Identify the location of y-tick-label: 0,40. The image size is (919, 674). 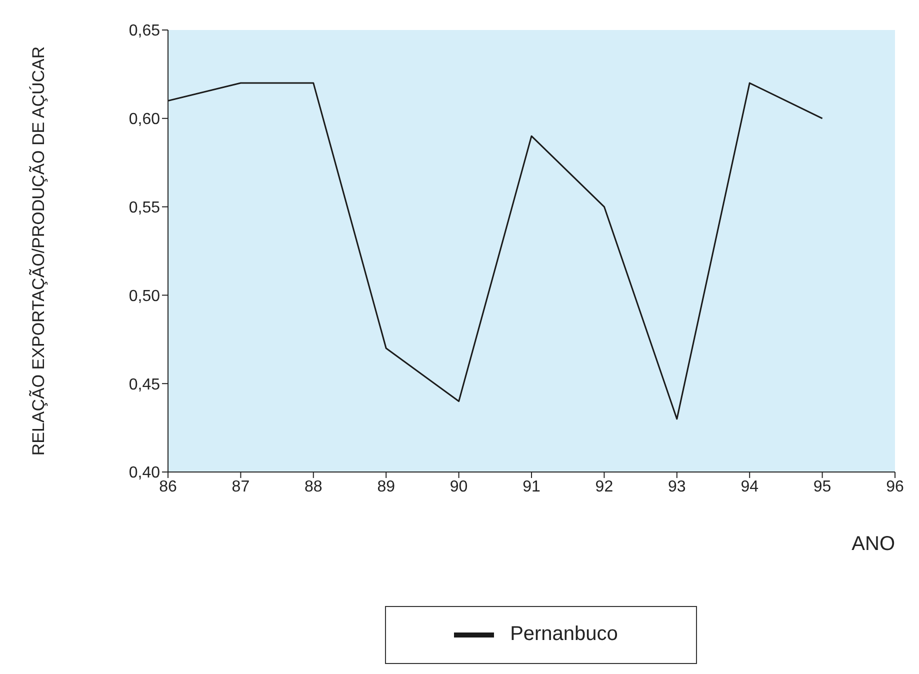
(144, 473).